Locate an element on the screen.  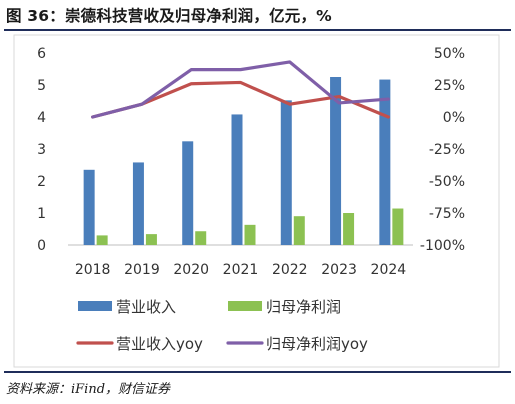
right-axis-tick-label: -25% is located at coordinates (447, 150).